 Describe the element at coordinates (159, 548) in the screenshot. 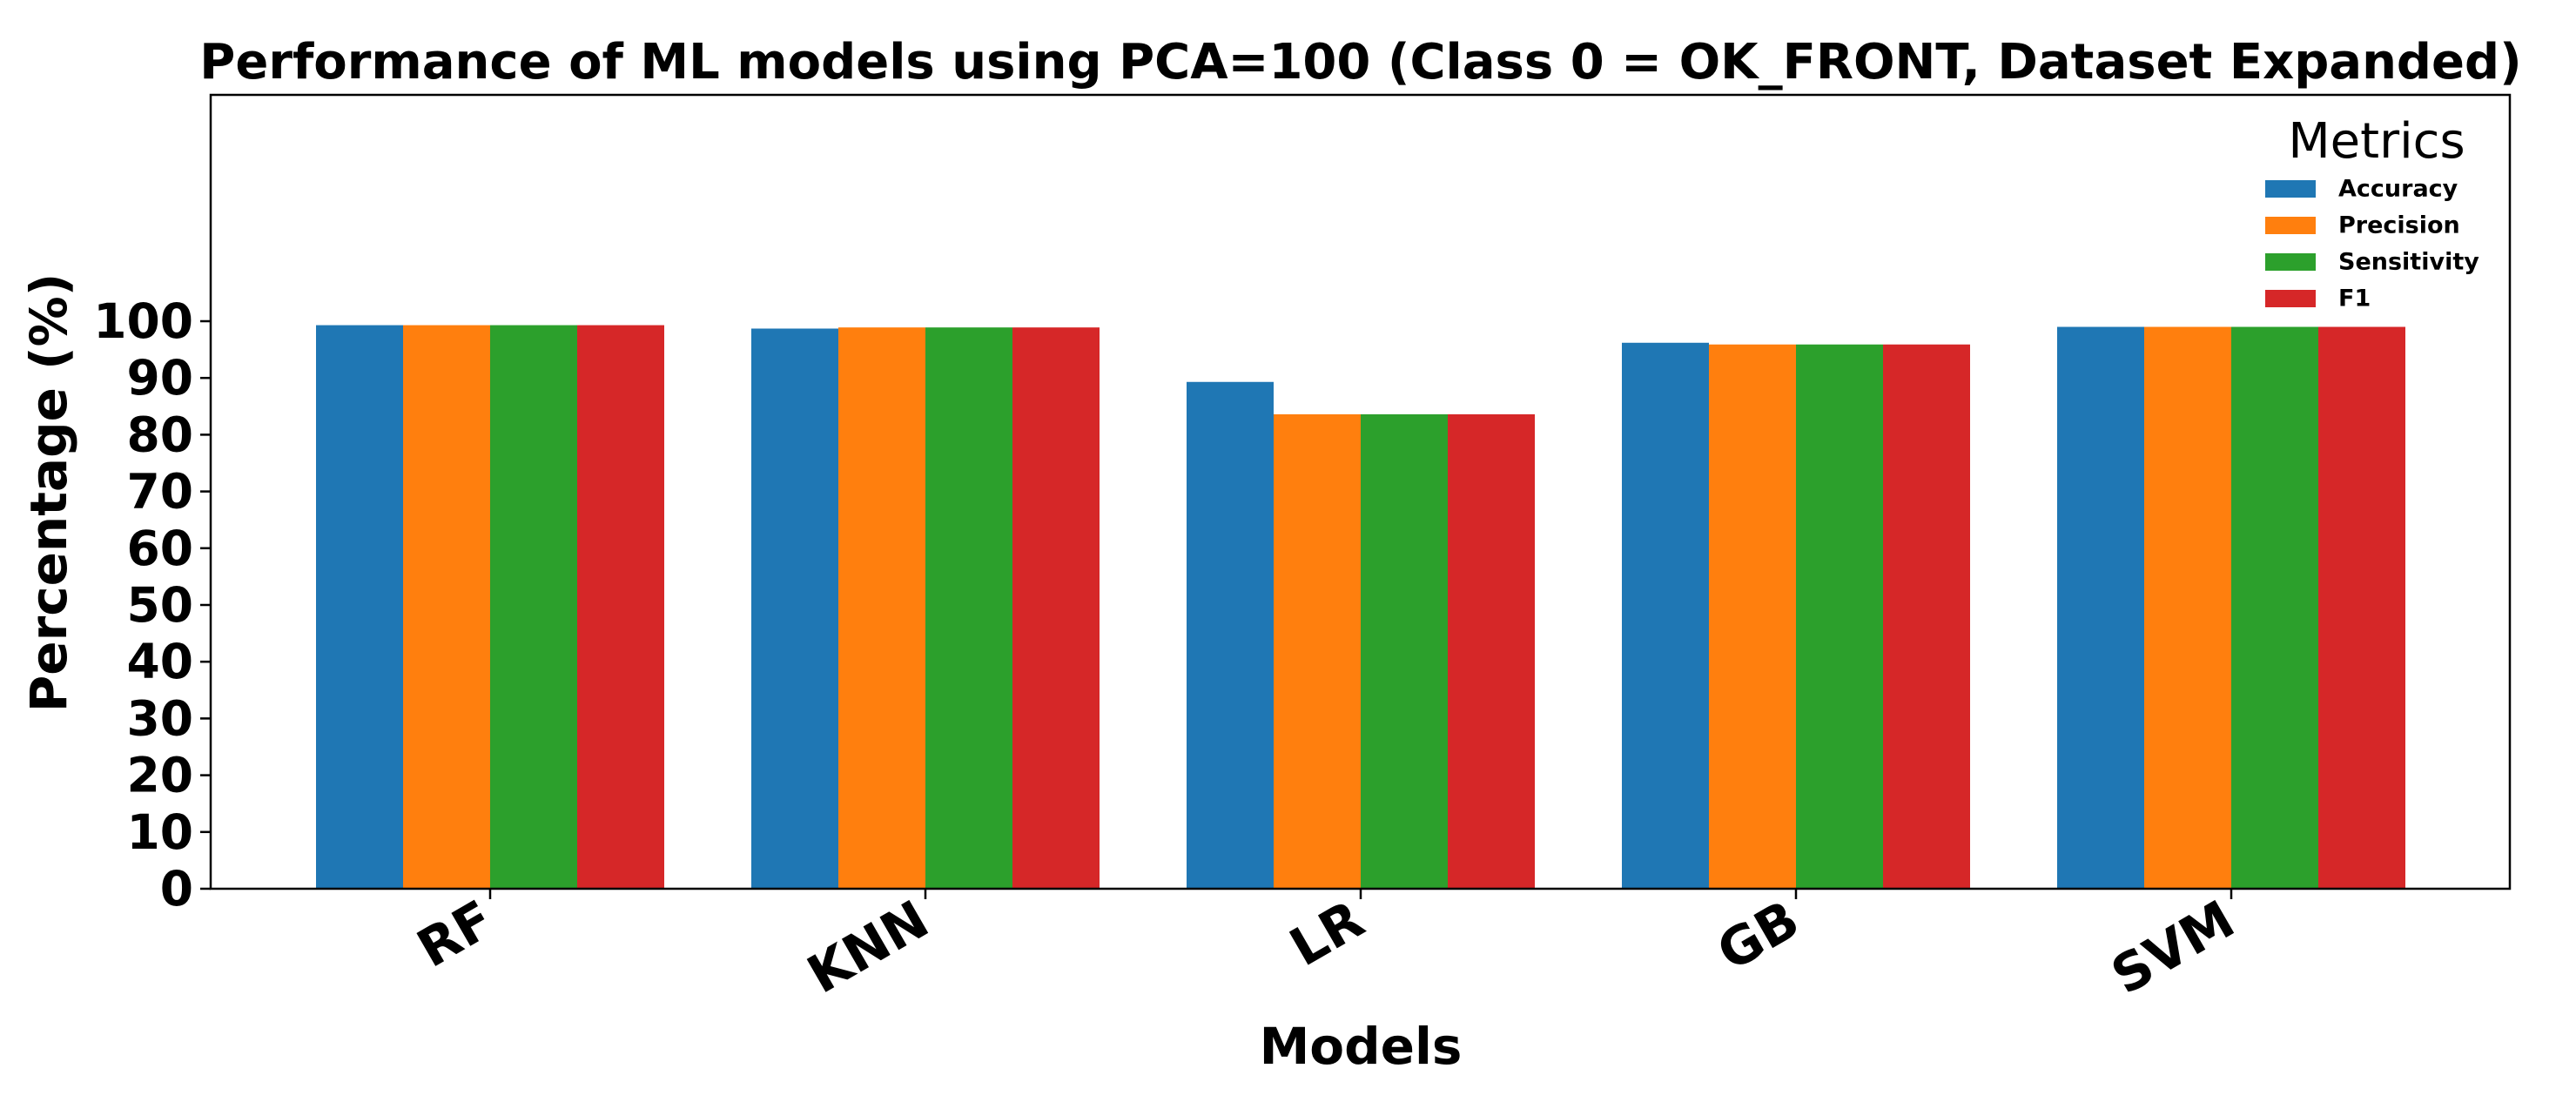

I see `y-tick-label: 60` at that location.